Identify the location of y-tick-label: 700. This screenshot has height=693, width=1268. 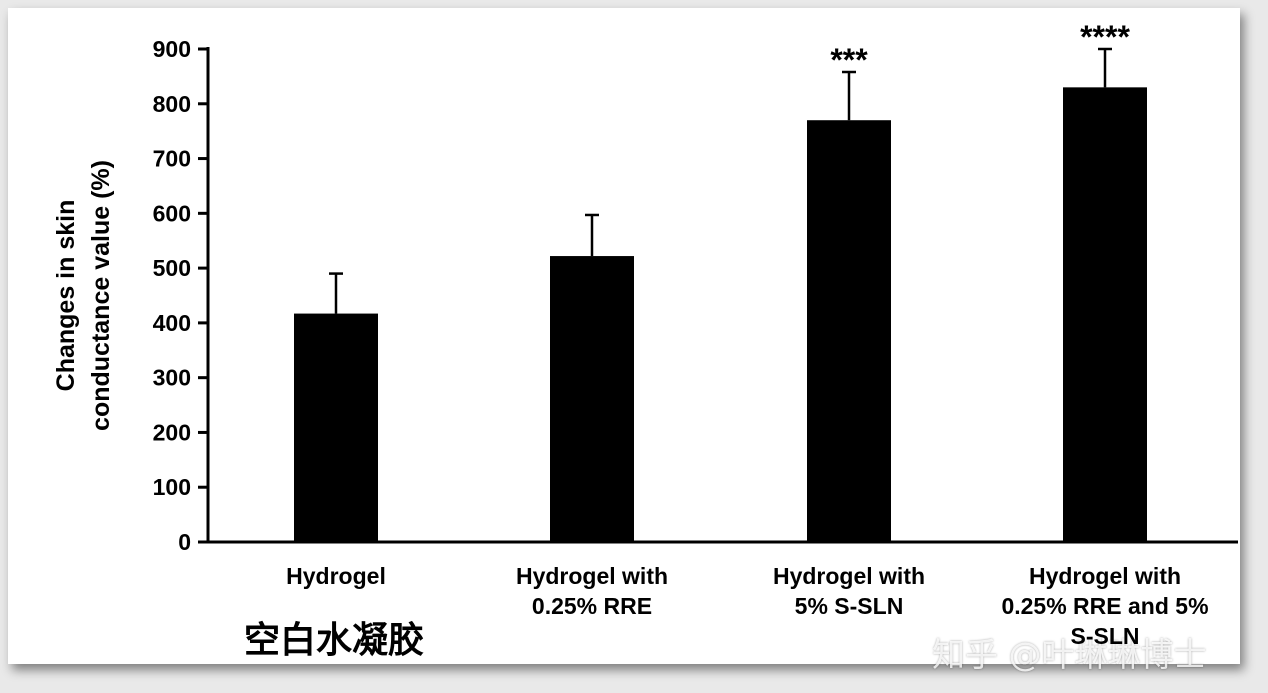
(172, 159).